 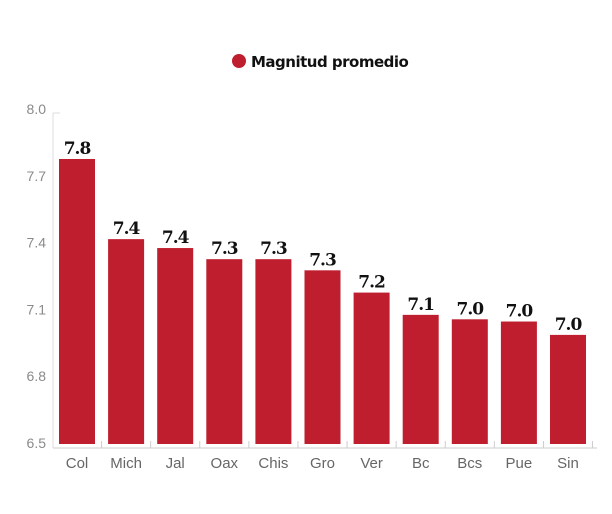 I want to click on x-tick-label: Gro, so click(x=322, y=463).